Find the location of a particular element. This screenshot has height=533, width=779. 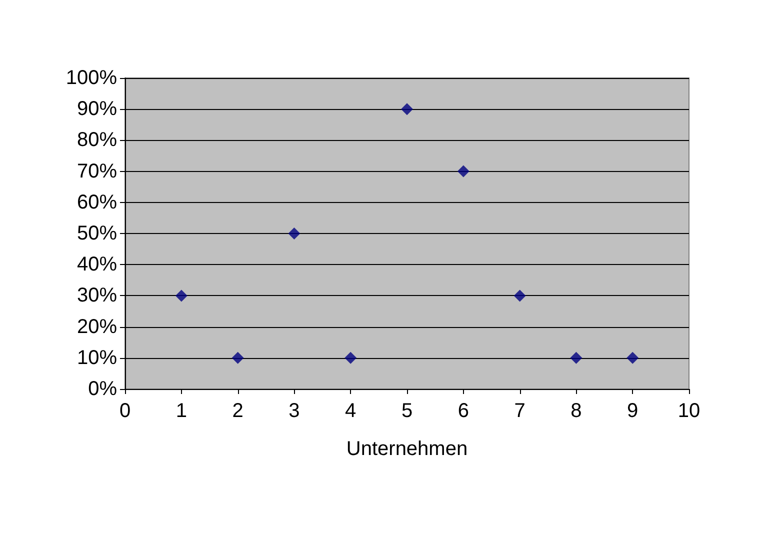

y-tick-label: 90% is located at coordinates (97, 109).